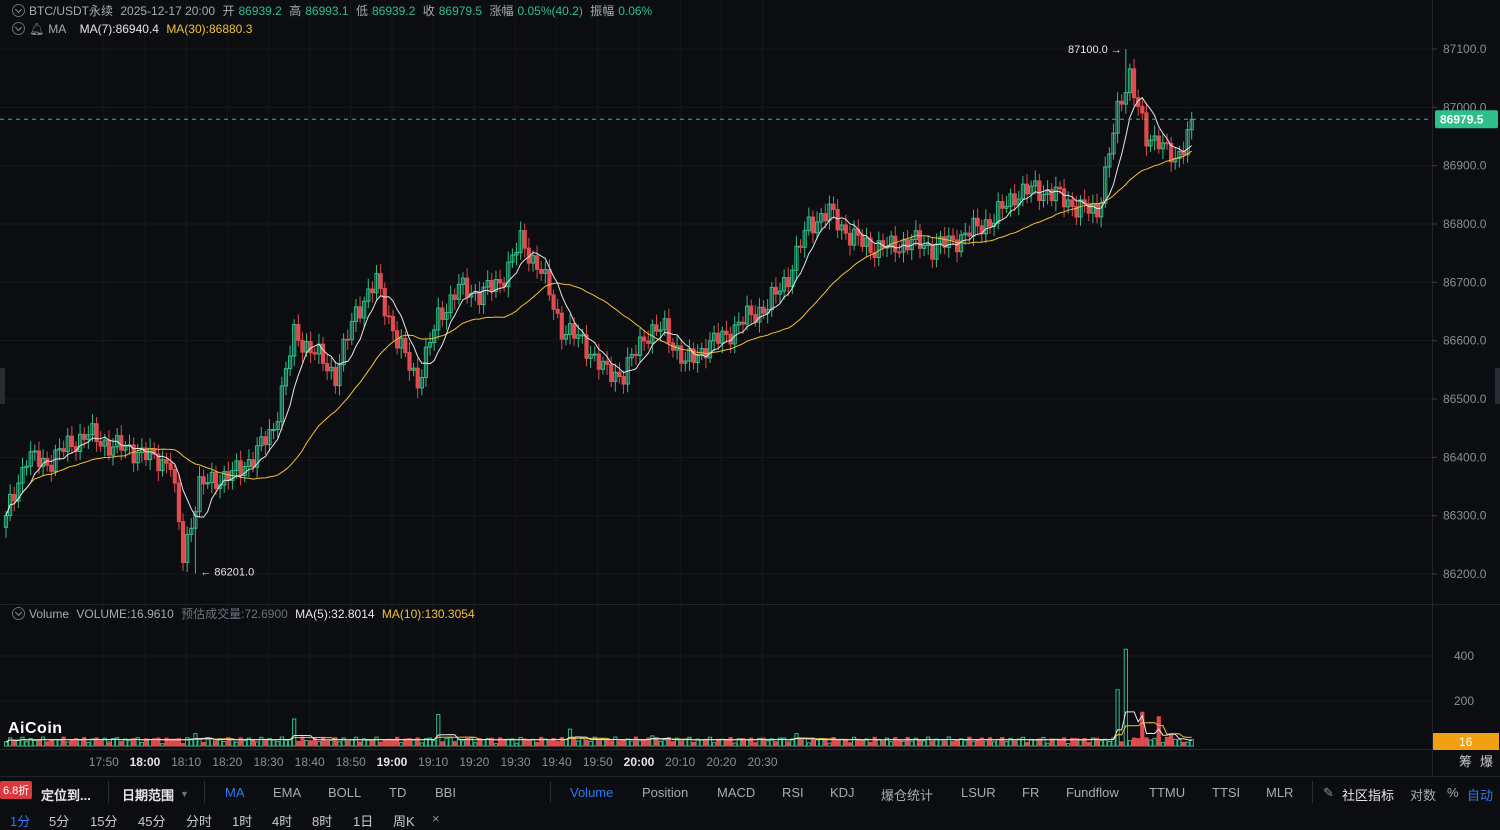  I want to click on toolbar-item-fr: FR, so click(1031, 792).